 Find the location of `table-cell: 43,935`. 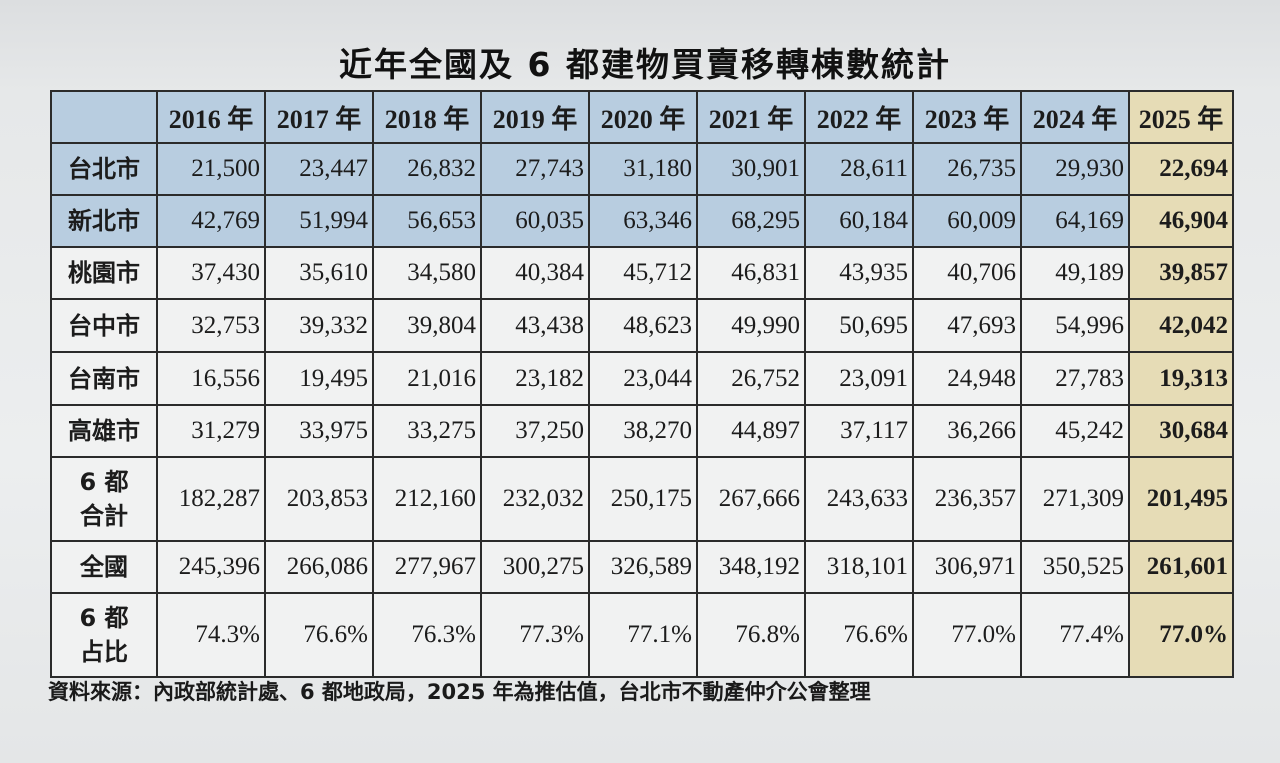

table-cell: 43,935 is located at coordinates (859, 273).